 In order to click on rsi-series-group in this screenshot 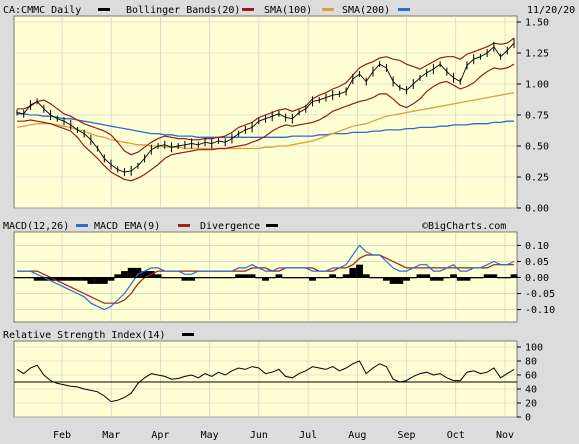, I will do `click(265, 381)`.